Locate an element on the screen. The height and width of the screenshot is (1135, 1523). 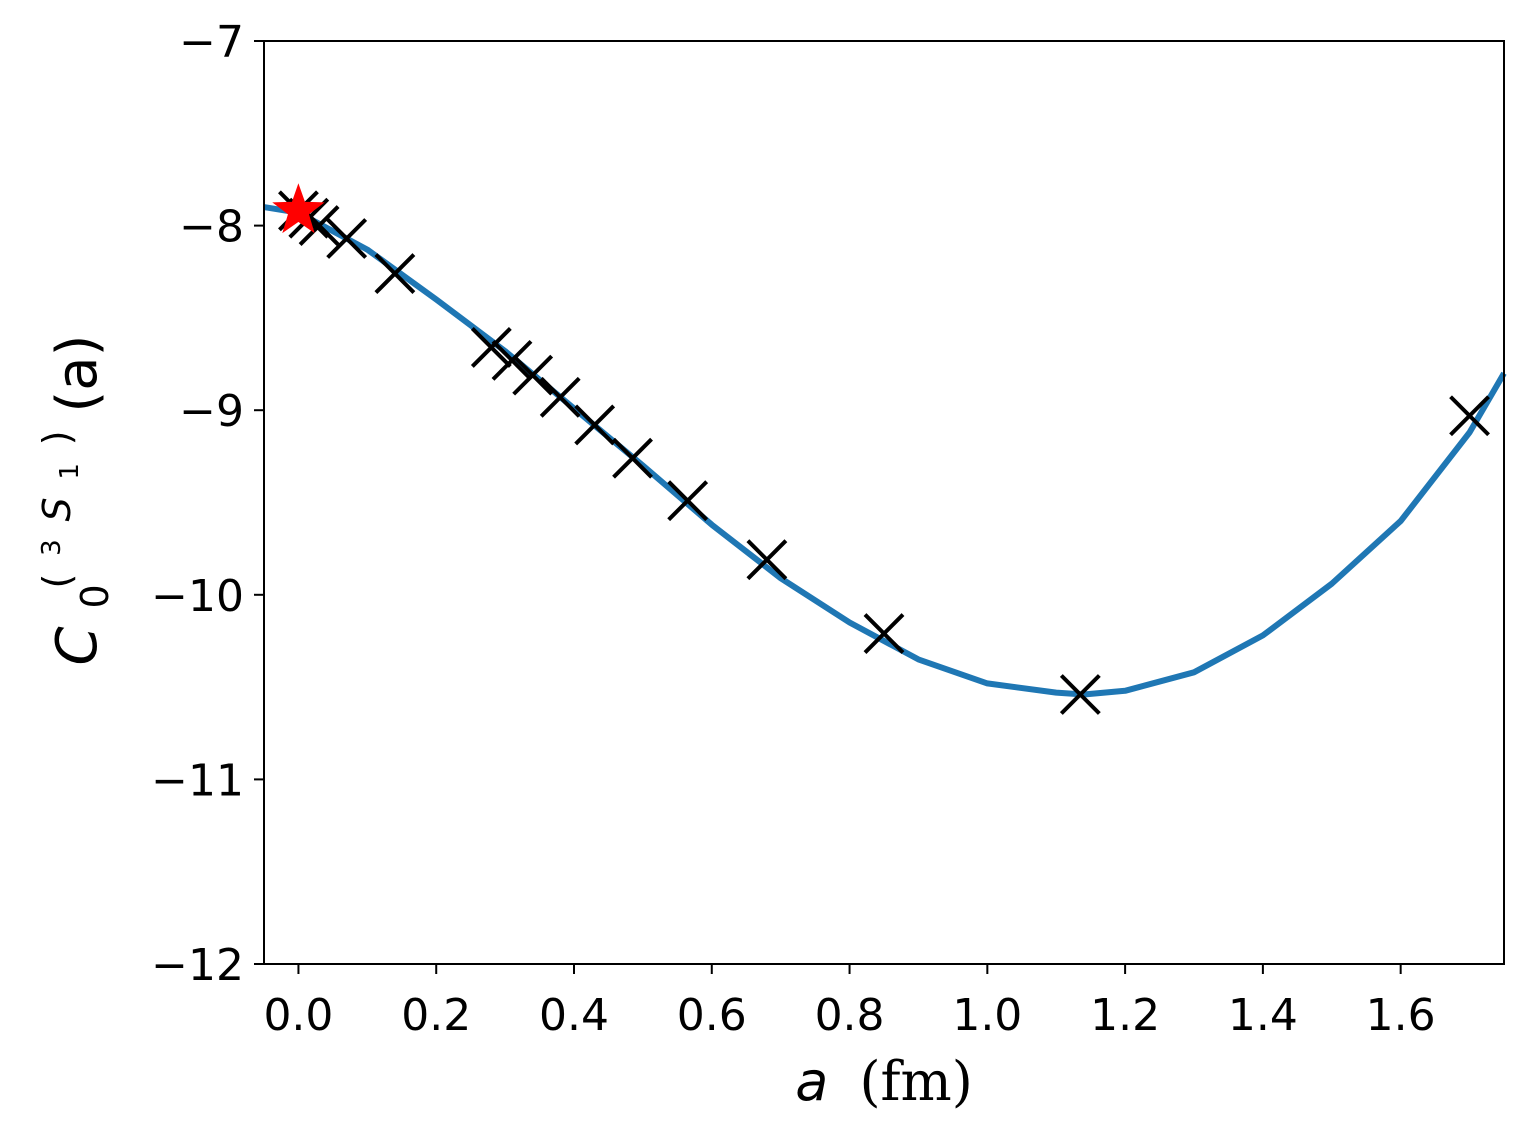
x-tick-label: 1.6 is located at coordinates (1401, 1015).